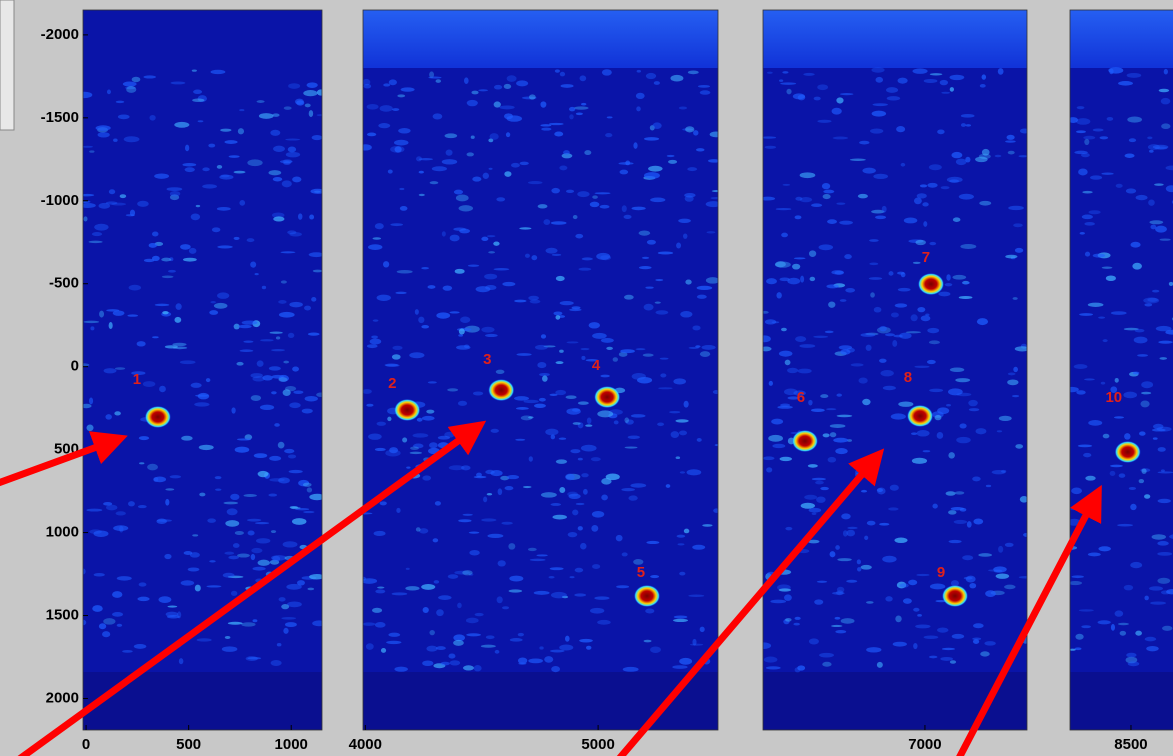 The height and width of the screenshot is (756, 1173). I want to click on top-band, so click(895, 39).